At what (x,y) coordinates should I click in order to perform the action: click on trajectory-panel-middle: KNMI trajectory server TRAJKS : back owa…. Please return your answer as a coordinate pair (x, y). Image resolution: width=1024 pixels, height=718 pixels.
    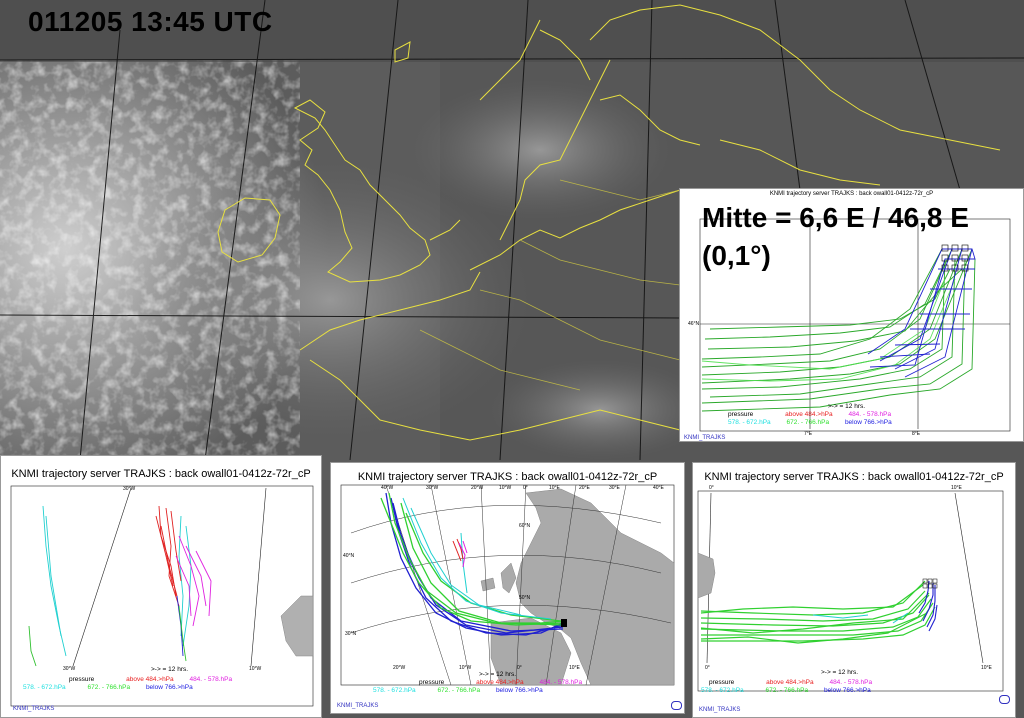
    Looking at the image, I should click on (507, 588).